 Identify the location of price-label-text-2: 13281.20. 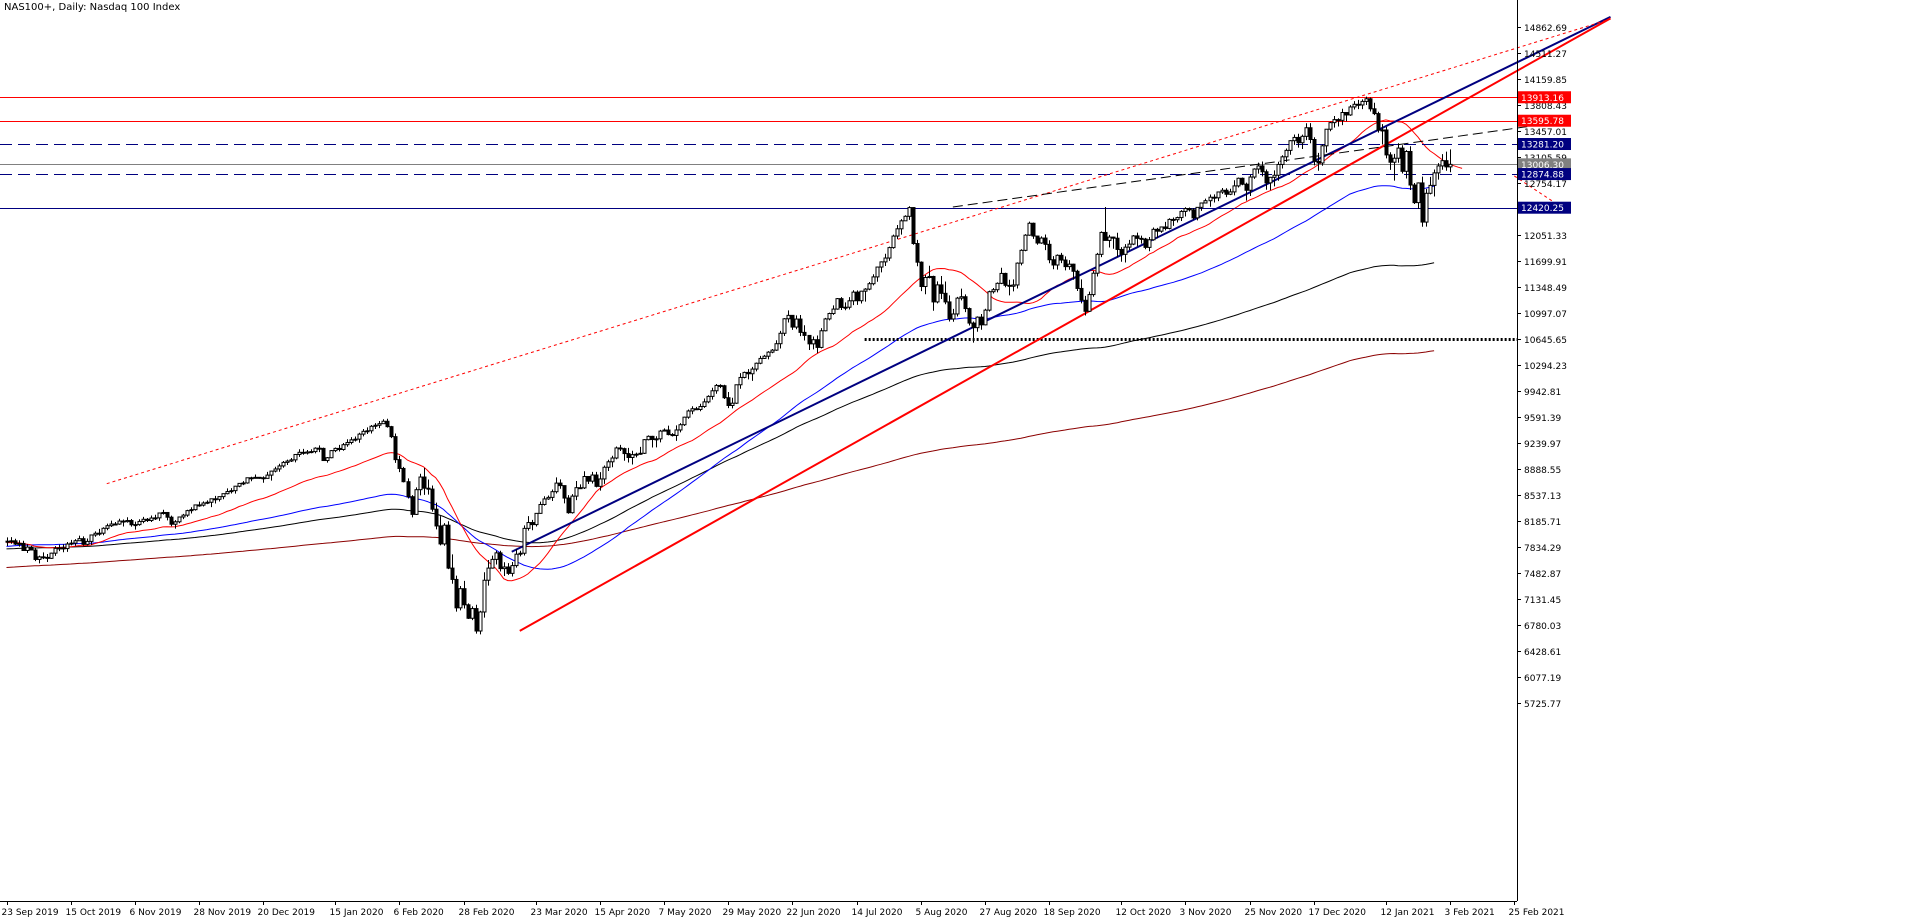
(1542, 146).